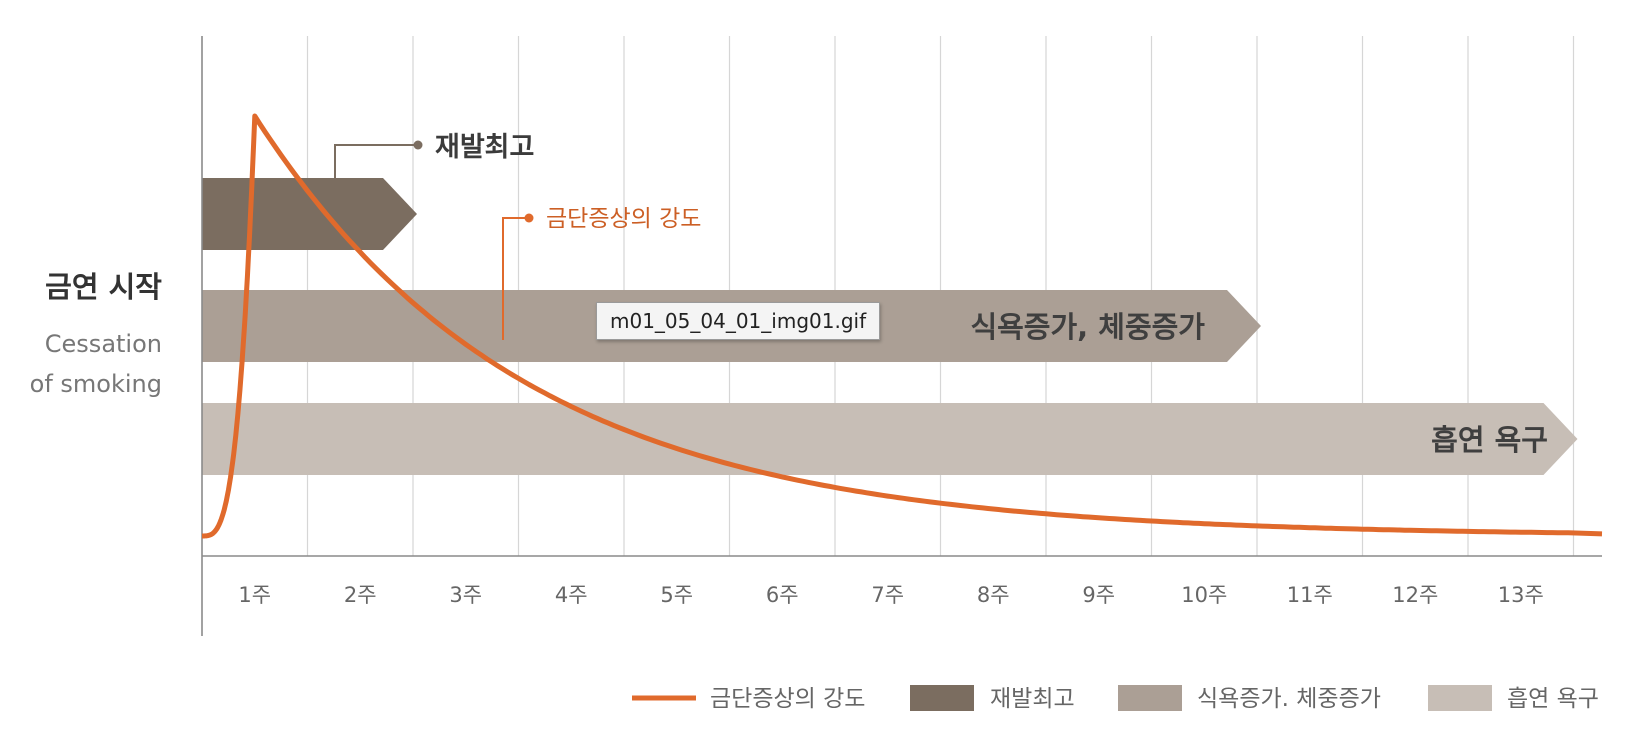 The image size is (1630, 738). I want to click on callout-relapse-leader, so click(376, 161).